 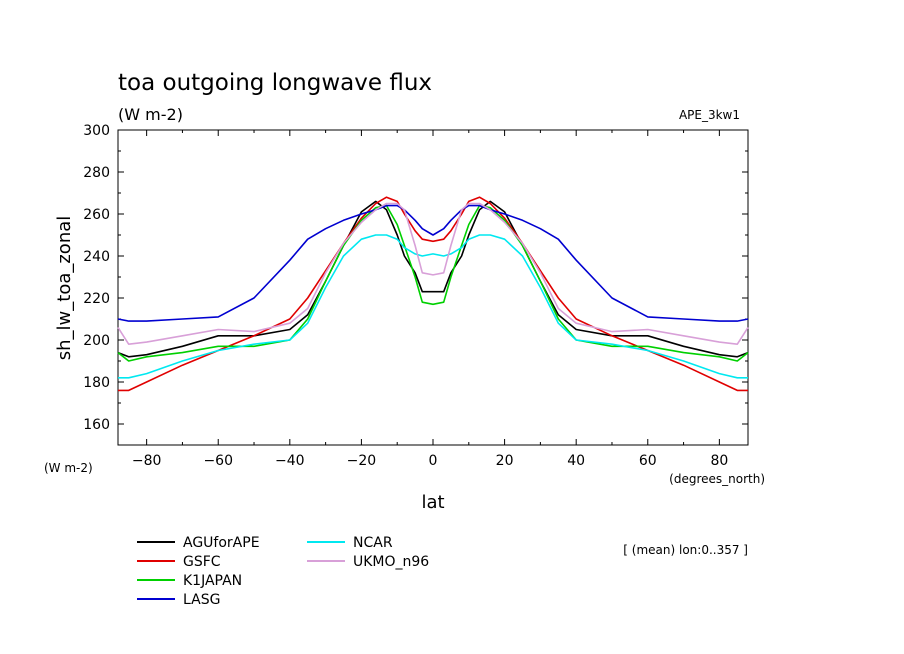 I want to click on chart-units: (W m-2), so click(x=150, y=114).